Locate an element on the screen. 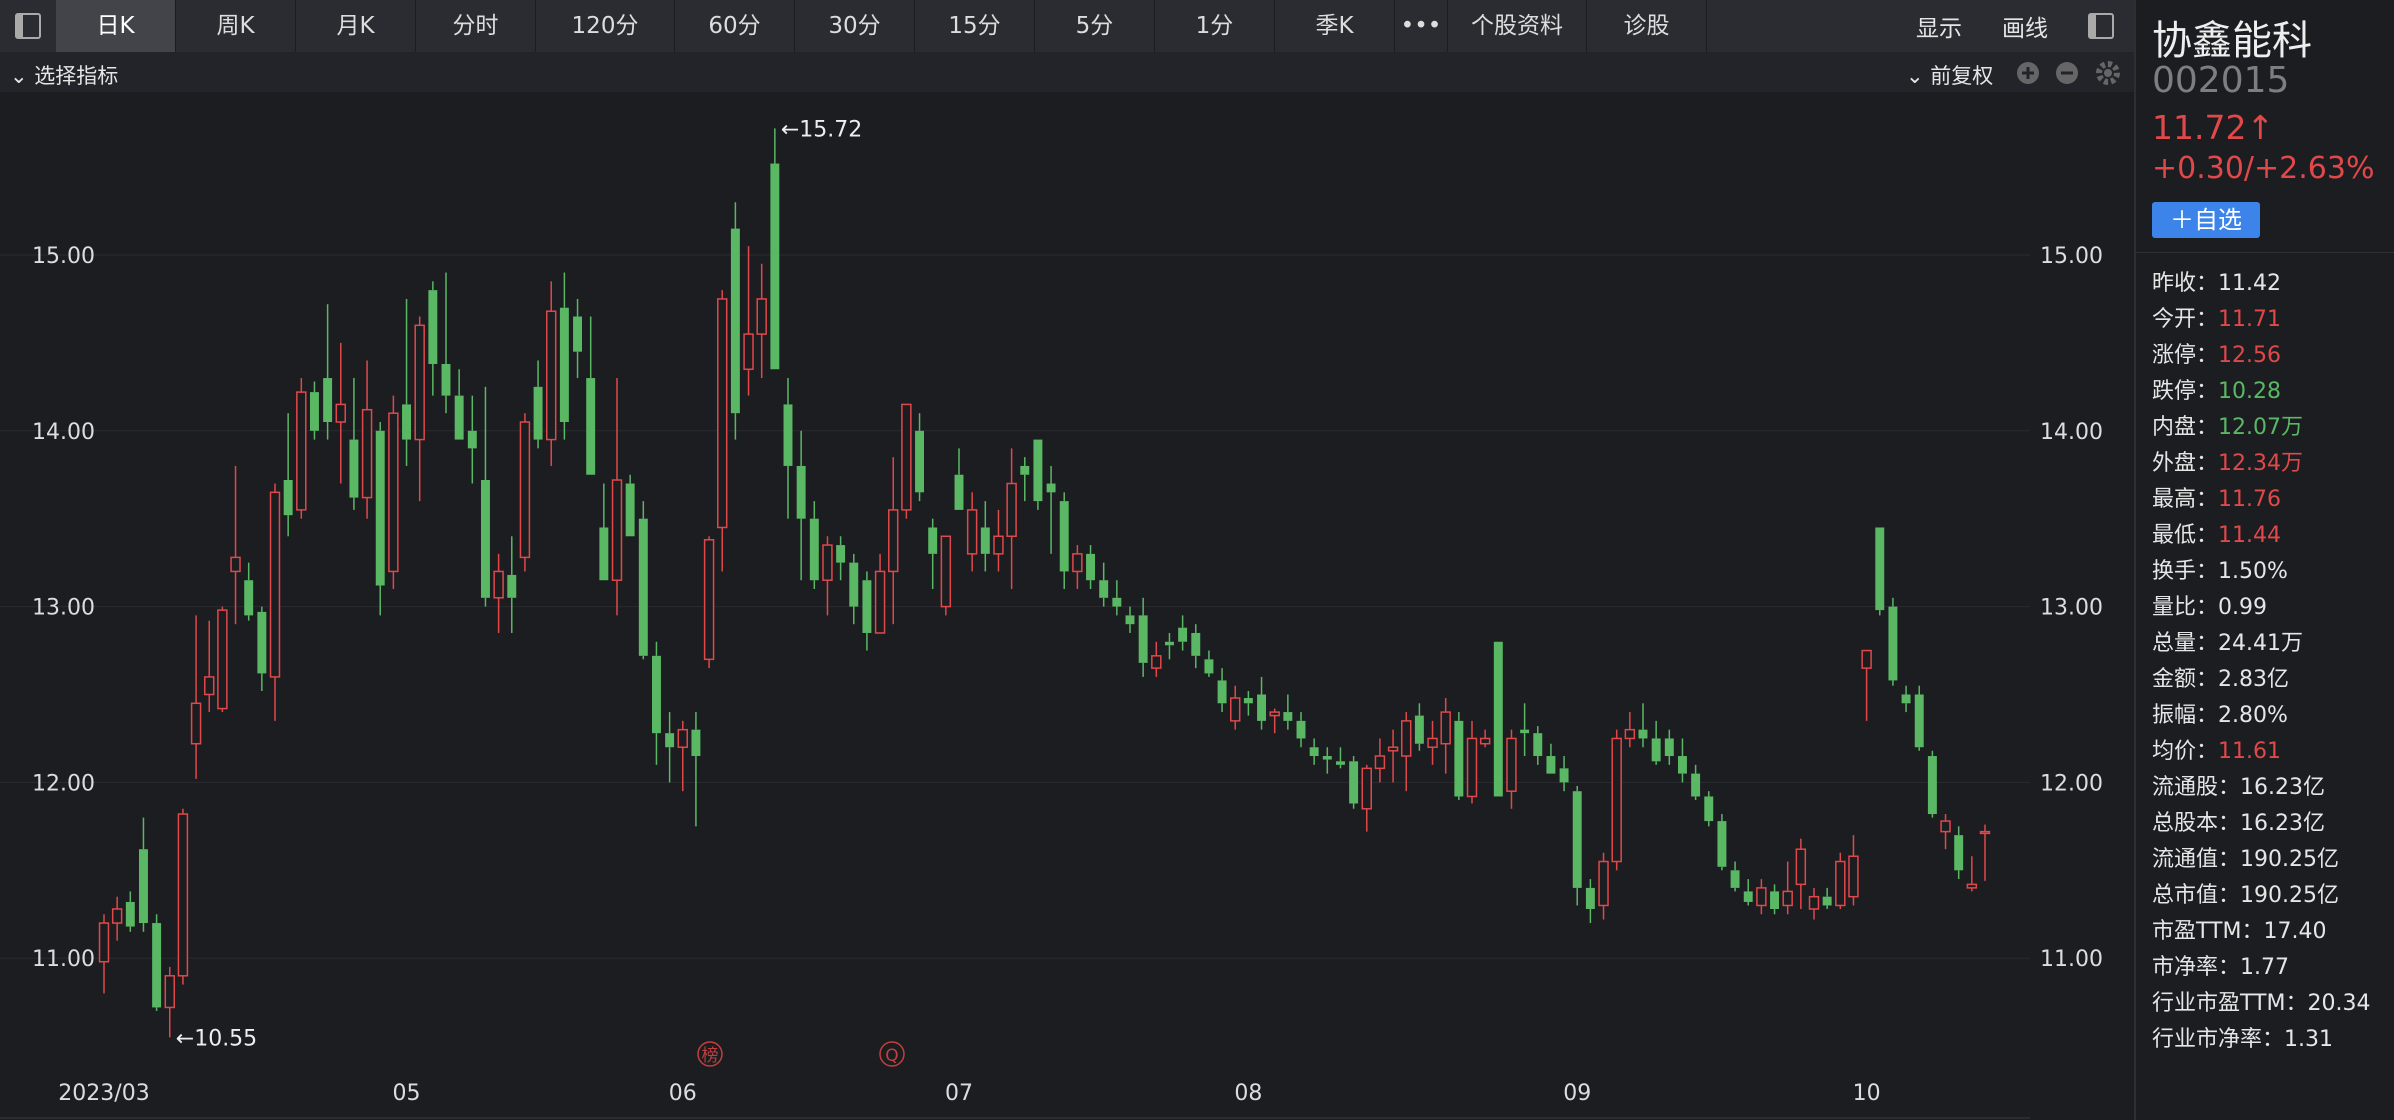 The height and width of the screenshot is (1120, 2394). period-tab: 120分 is located at coordinates (605, 26).